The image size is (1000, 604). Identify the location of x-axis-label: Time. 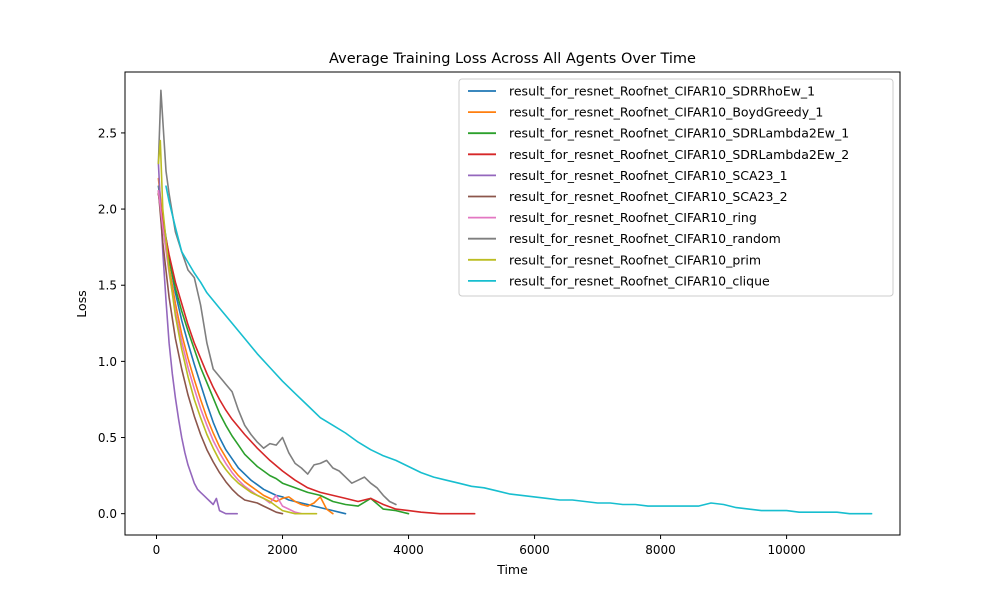
(512, 569).